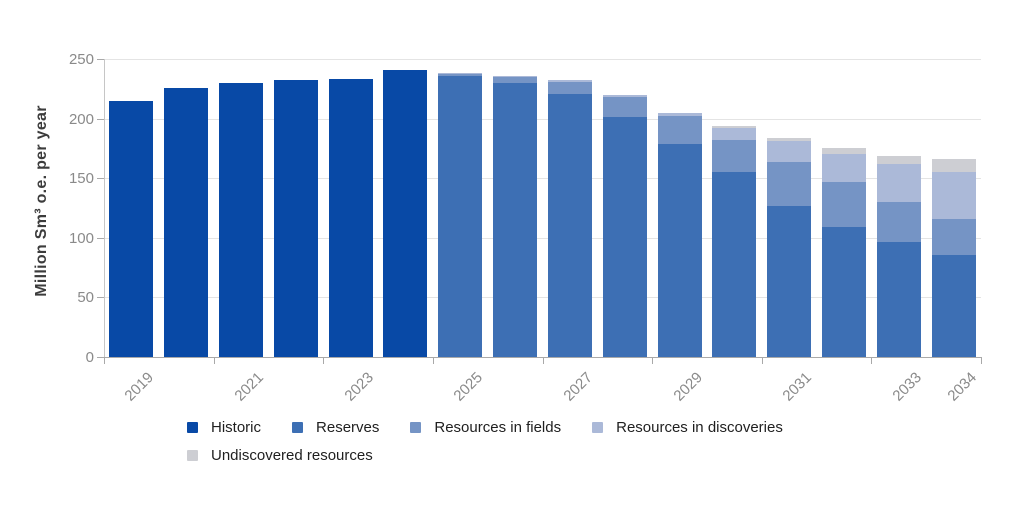 The height and width of the screenshot is (510, 1024). I want to click on bar-segment-2021, so click(241, 219).